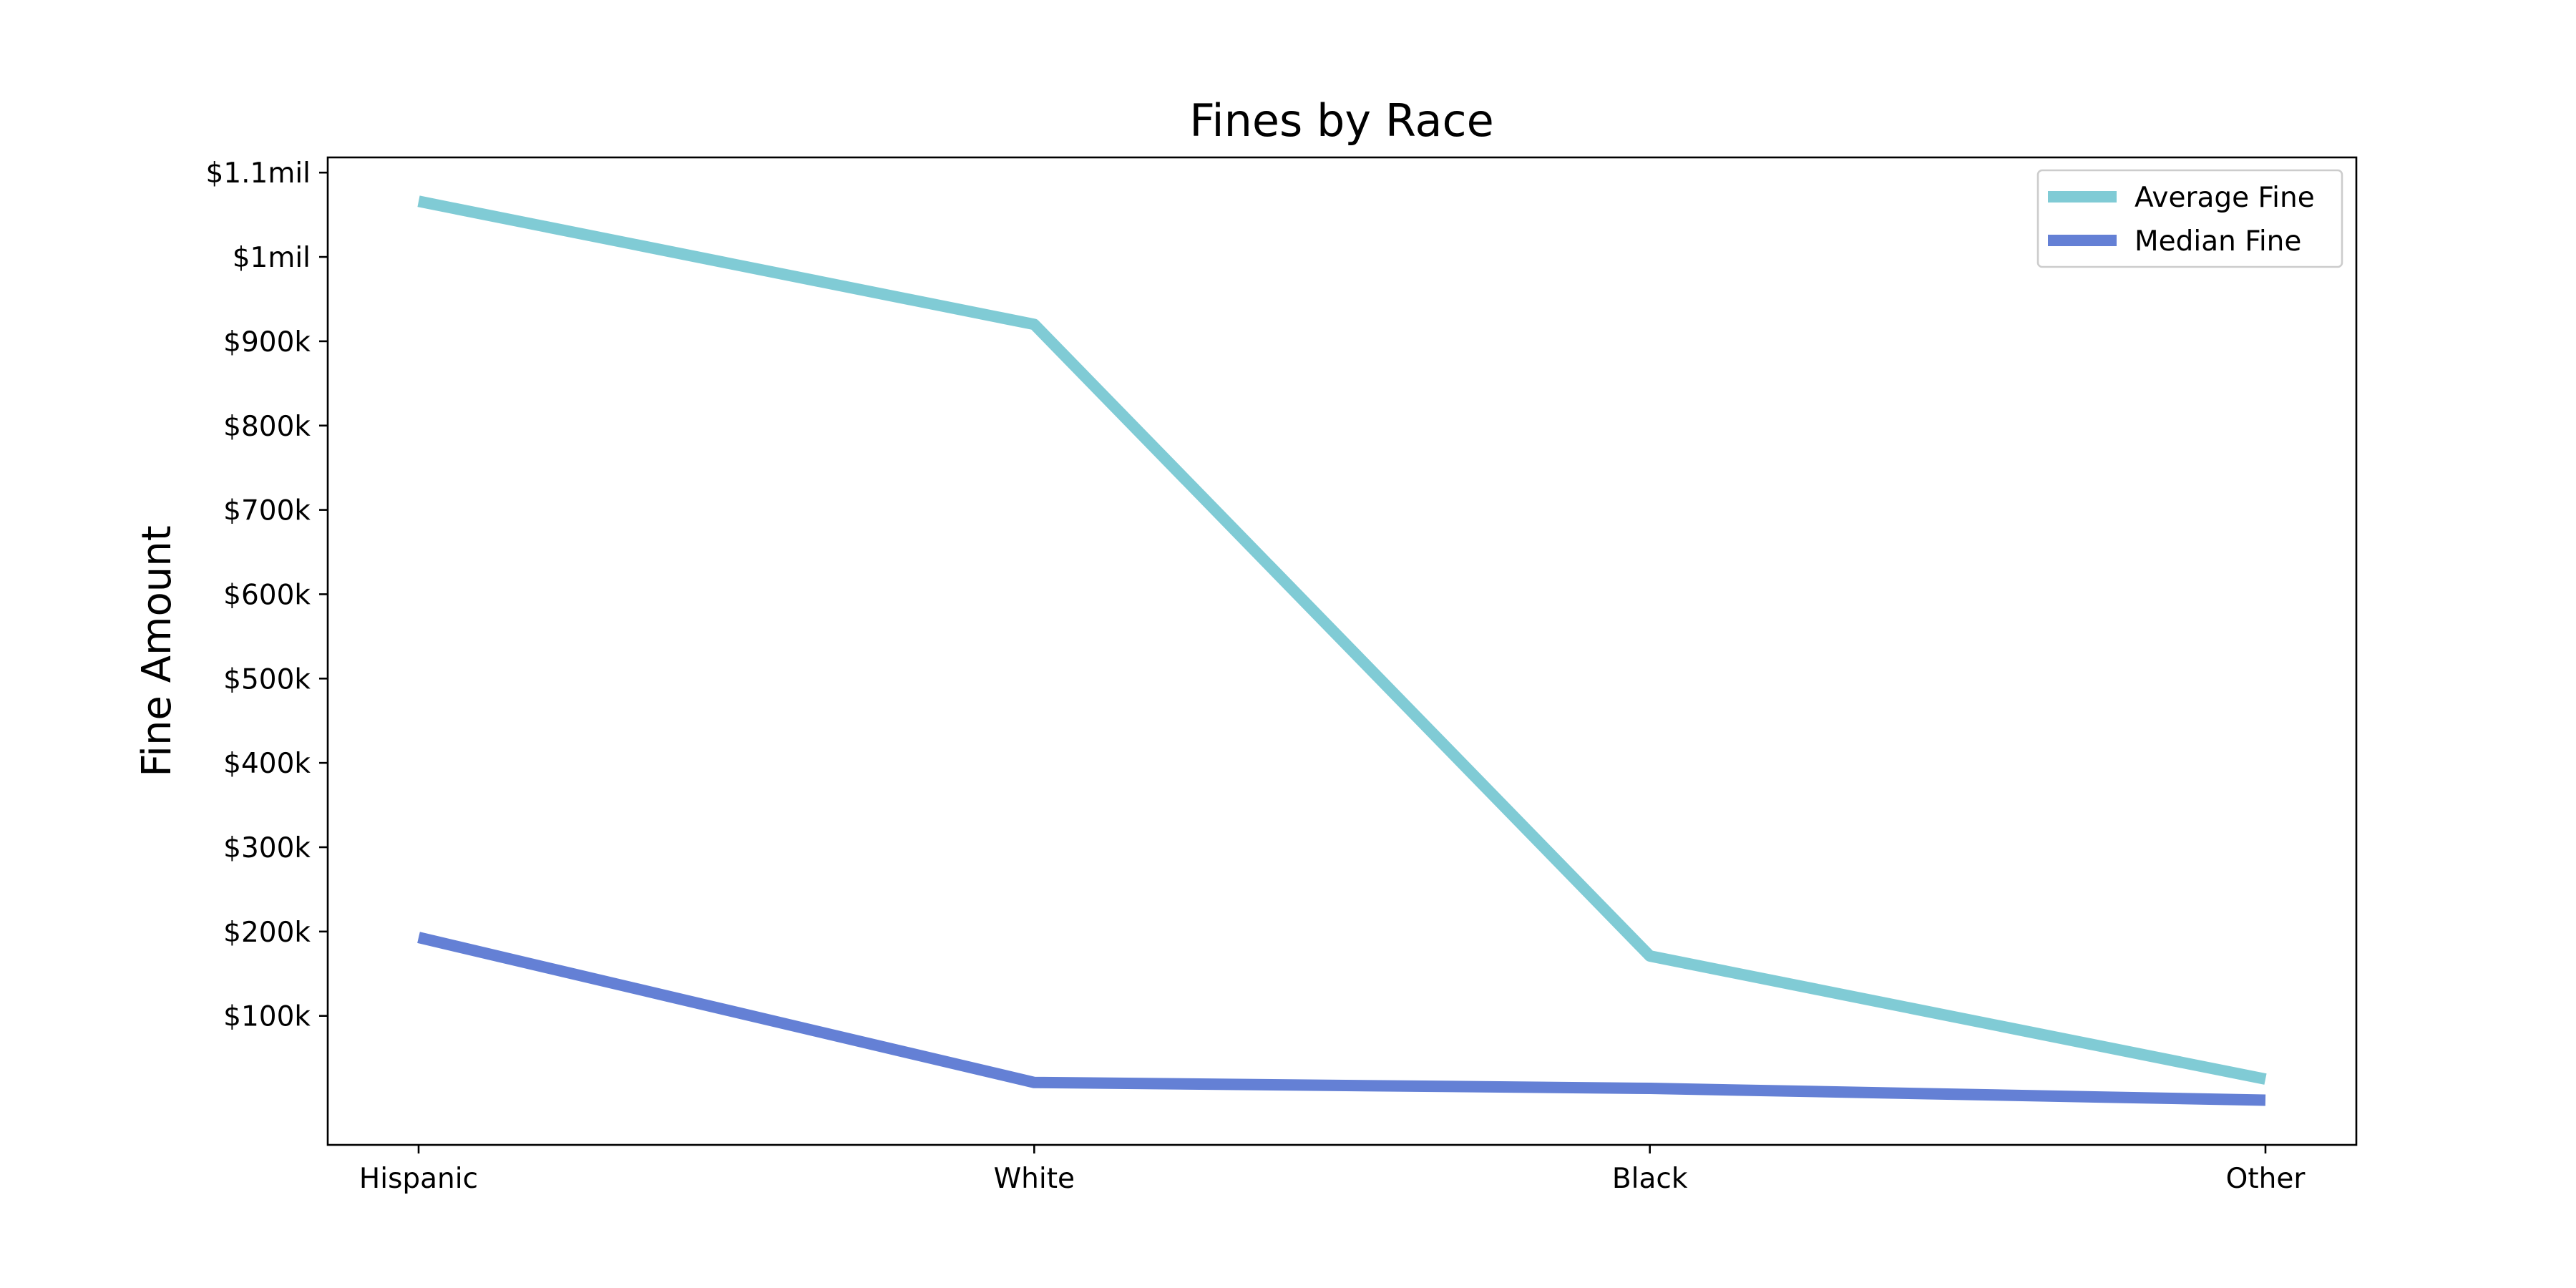 The height and width of the screenshot is (1288, 2576). Describe the element at coordinates (258, 173) in the screenshot. I see `y-tick-label: $1.1mil` at that location.